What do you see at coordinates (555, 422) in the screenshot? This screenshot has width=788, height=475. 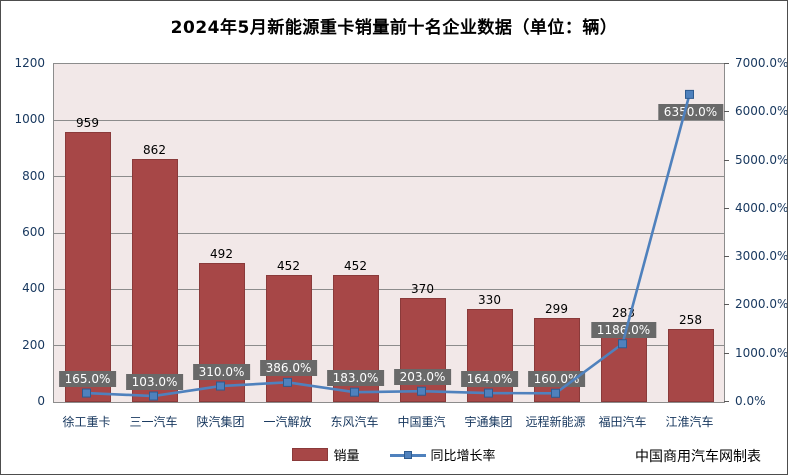 I see `x-axis-category-label: 远程新能源` at bounding box center [555, 422].